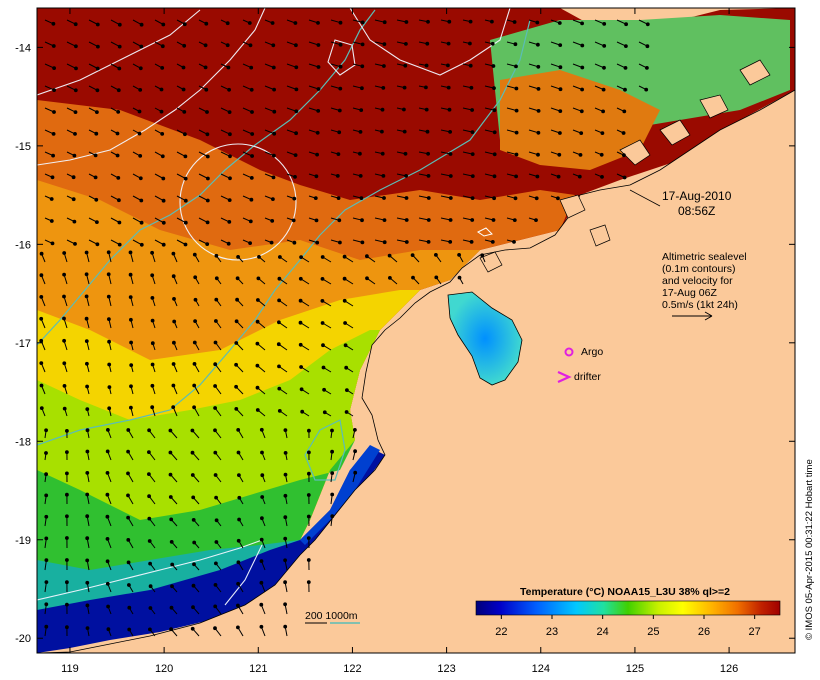 The image size is (820, 680). I want to click on colorbar-tick-label: 23, so click(552, 632).